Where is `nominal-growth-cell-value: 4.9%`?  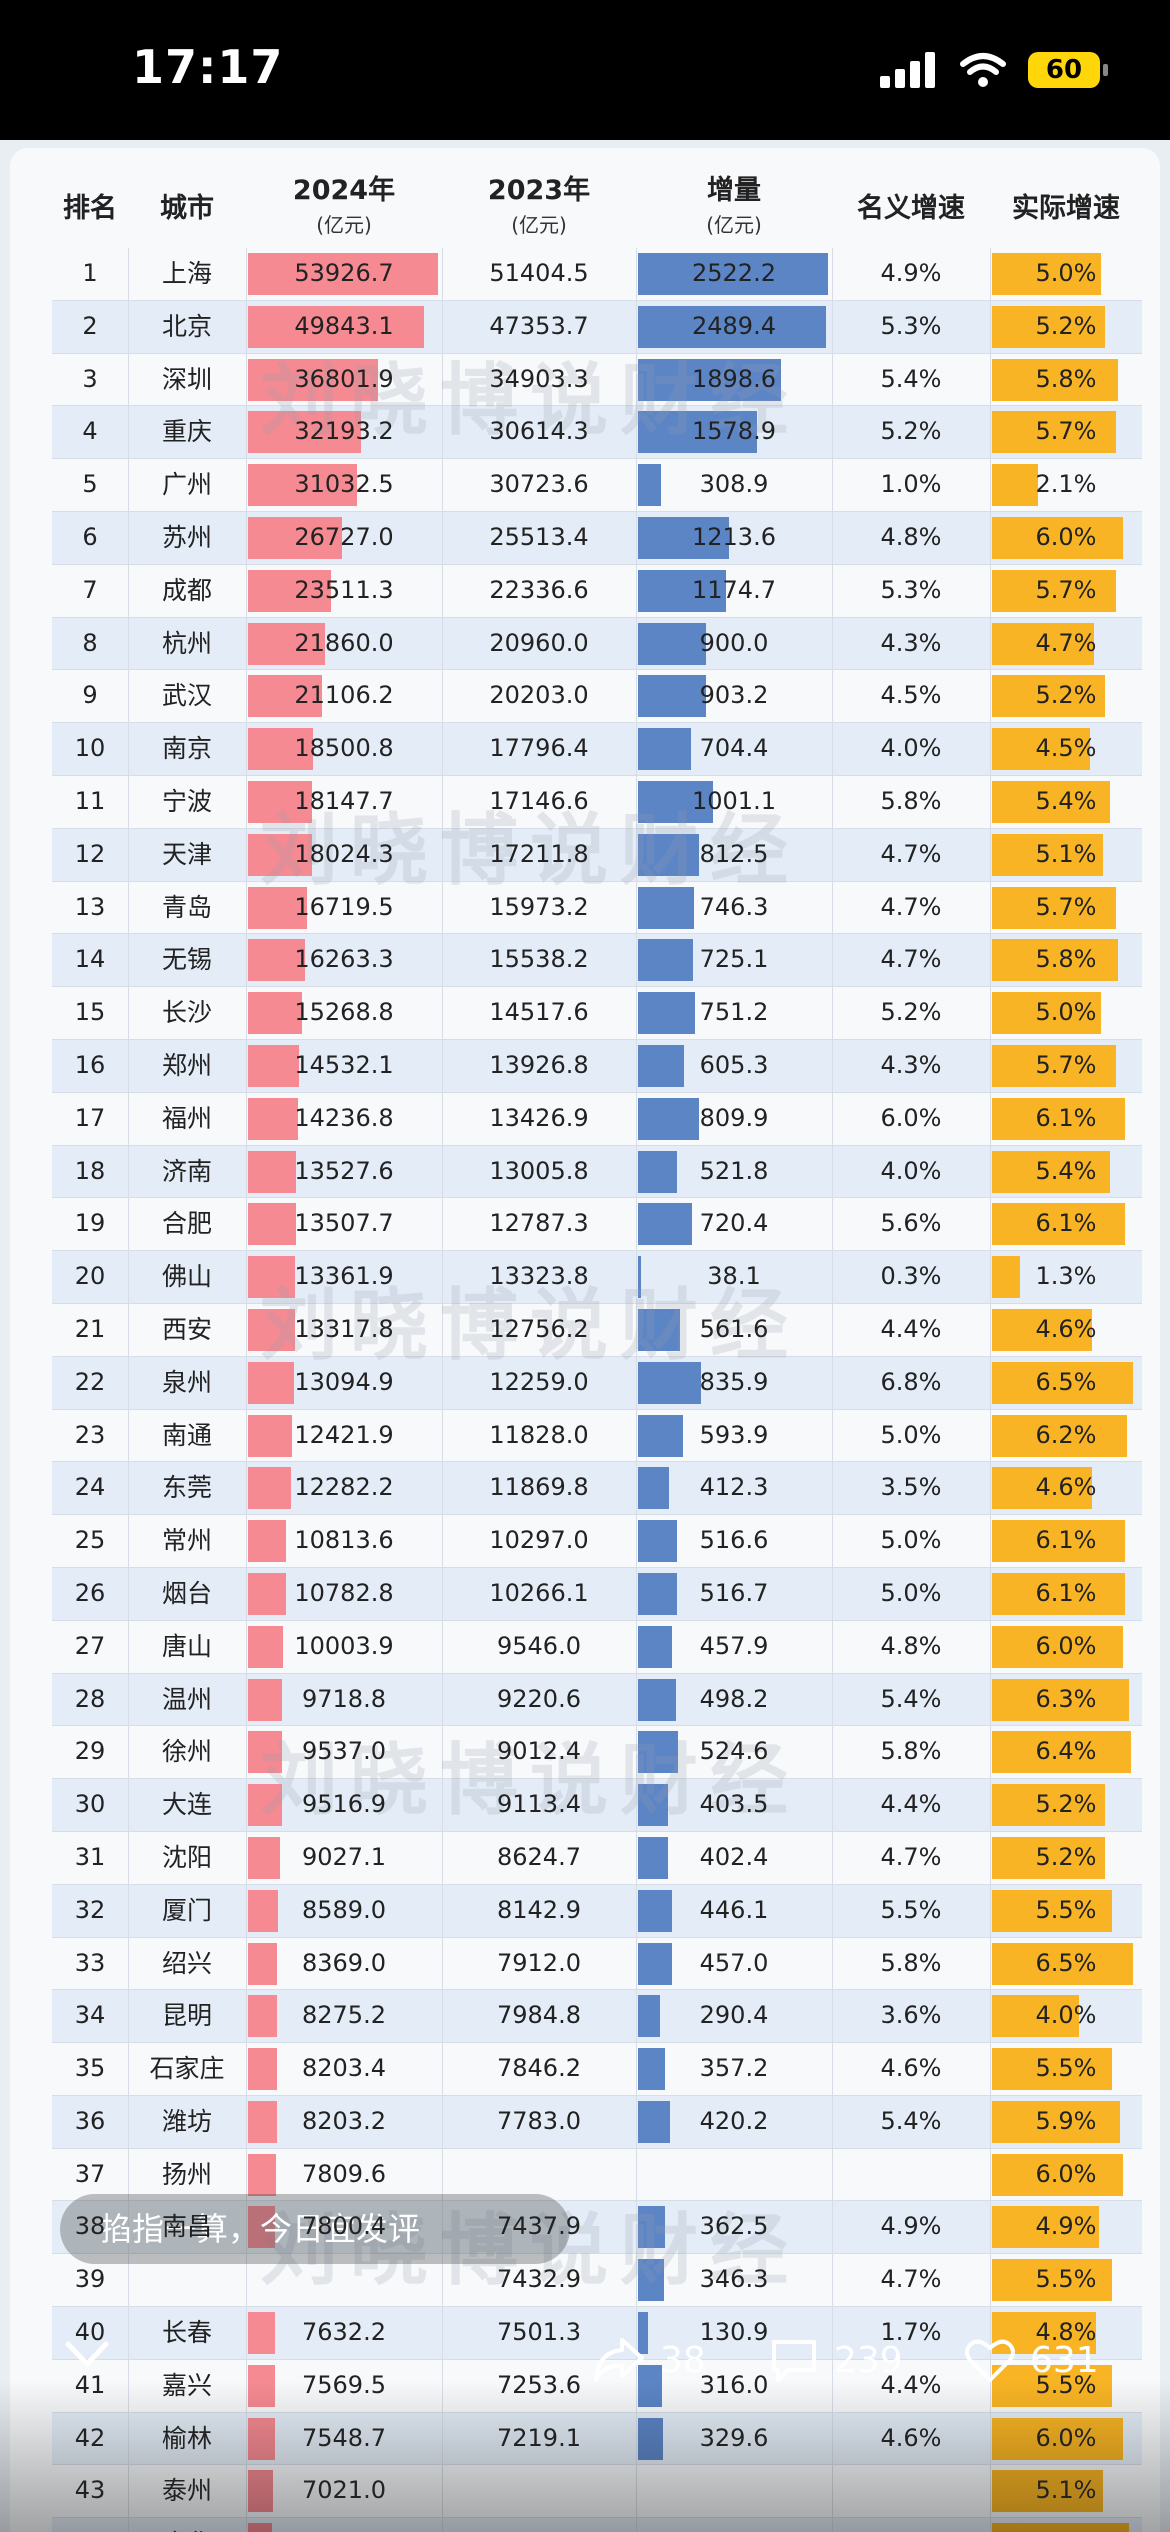
nominal-growth-cell-value: 4.9% is located at coordinates (911, 2226).